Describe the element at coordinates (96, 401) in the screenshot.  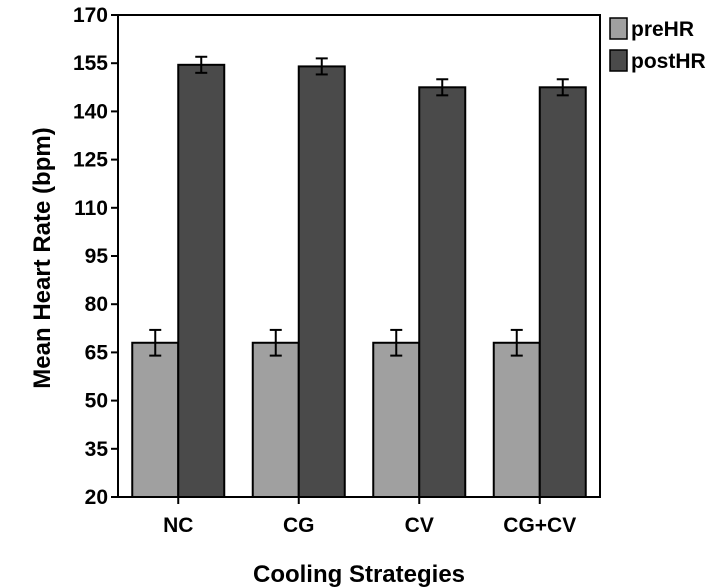
I see `y-tick-label-50: 50` at that location.